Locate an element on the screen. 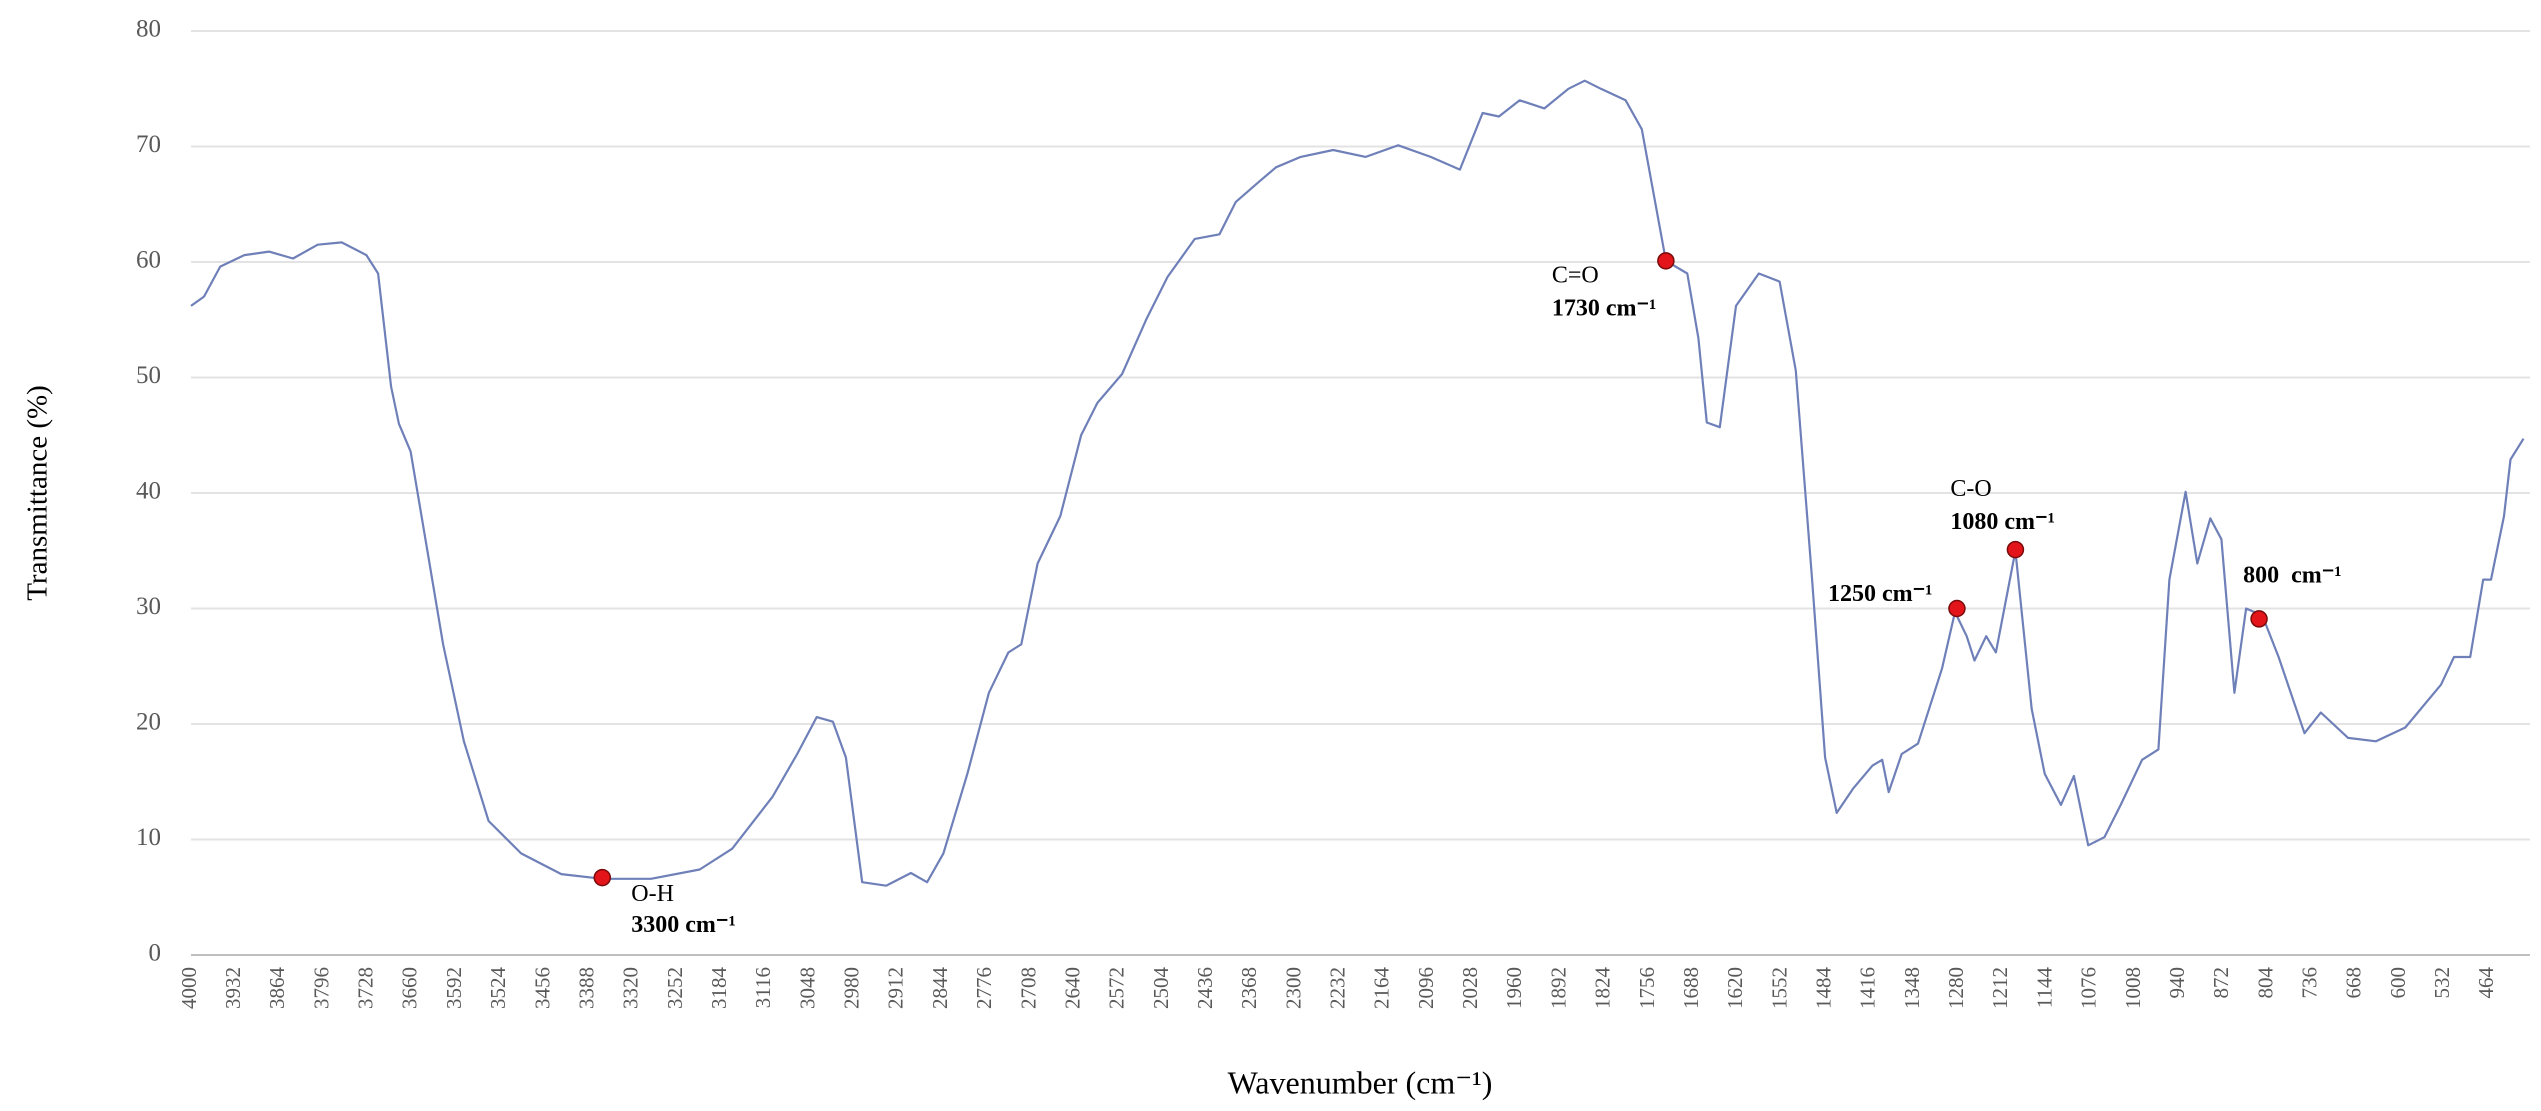 The image size is (2541, 1111). annotation-value: 1250 cm⁻¹ is located at coordinates (1880, 594).